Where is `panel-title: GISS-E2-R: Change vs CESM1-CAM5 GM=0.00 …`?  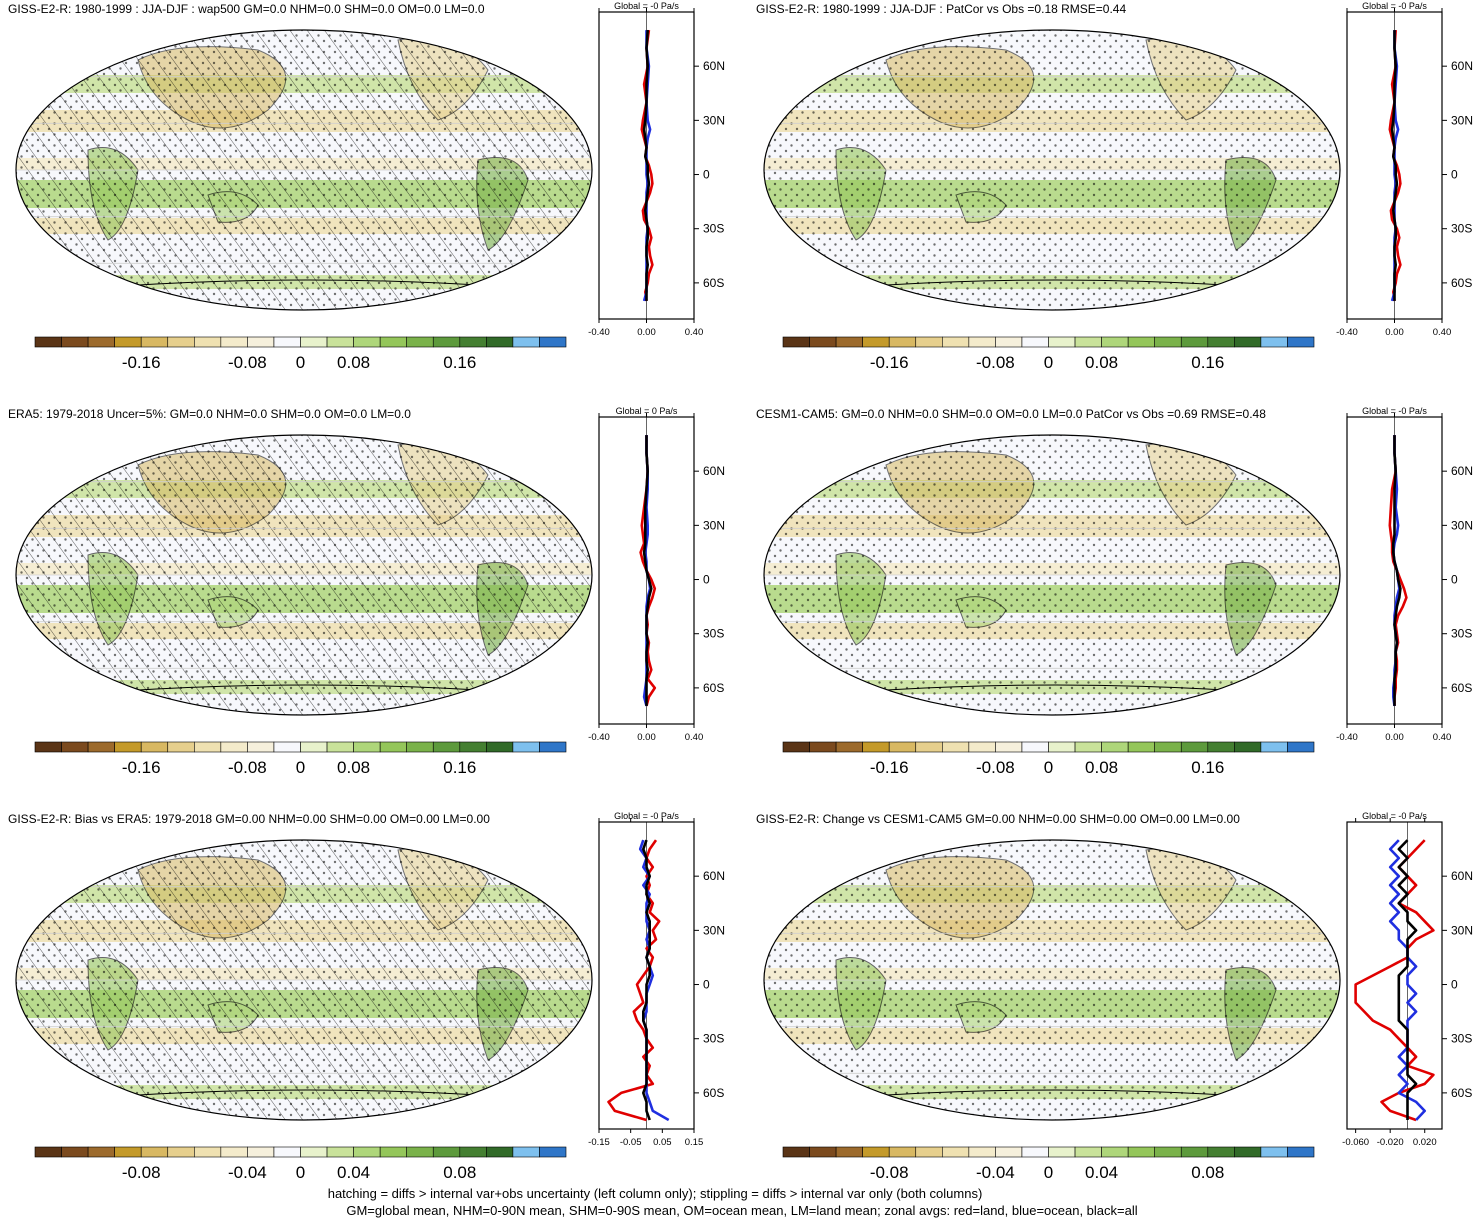 panel-title: GISS-E2-R: Change vs CESM1-CAM5 GM=0.00 … is located at coordinates (998, 819).